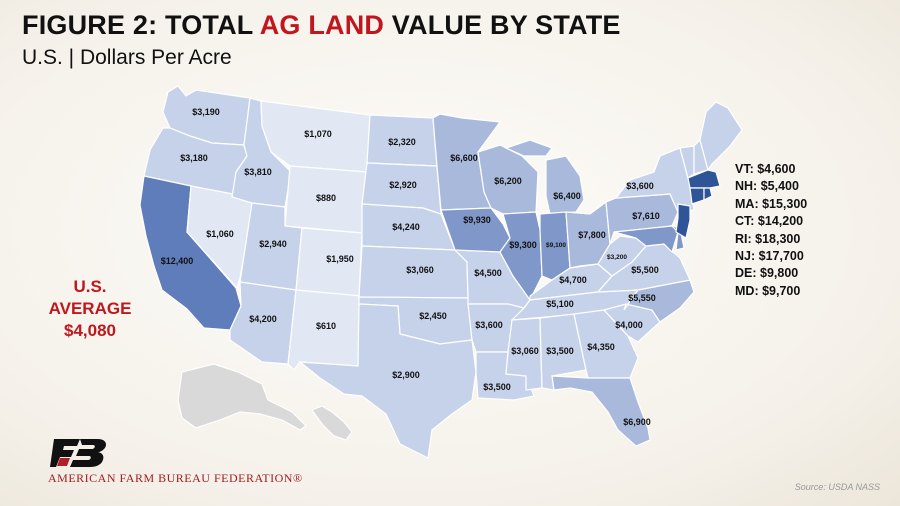 The width and height of the screenshot is (900, 506). I want to click on page-title: FIGURE 2: TOTAL AG LAND VALUE BY STATE, so click(321, 25).